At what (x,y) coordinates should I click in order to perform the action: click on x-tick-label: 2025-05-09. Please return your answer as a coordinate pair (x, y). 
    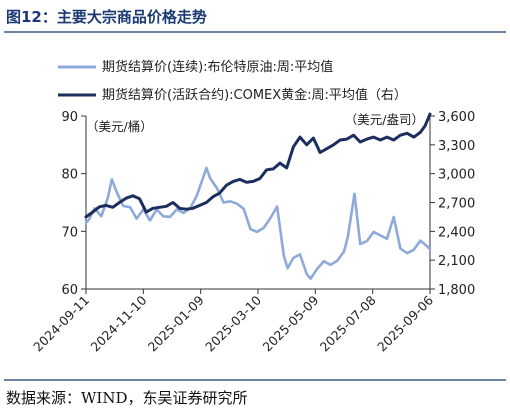
    Looking at the image, I should click on (290, 323).